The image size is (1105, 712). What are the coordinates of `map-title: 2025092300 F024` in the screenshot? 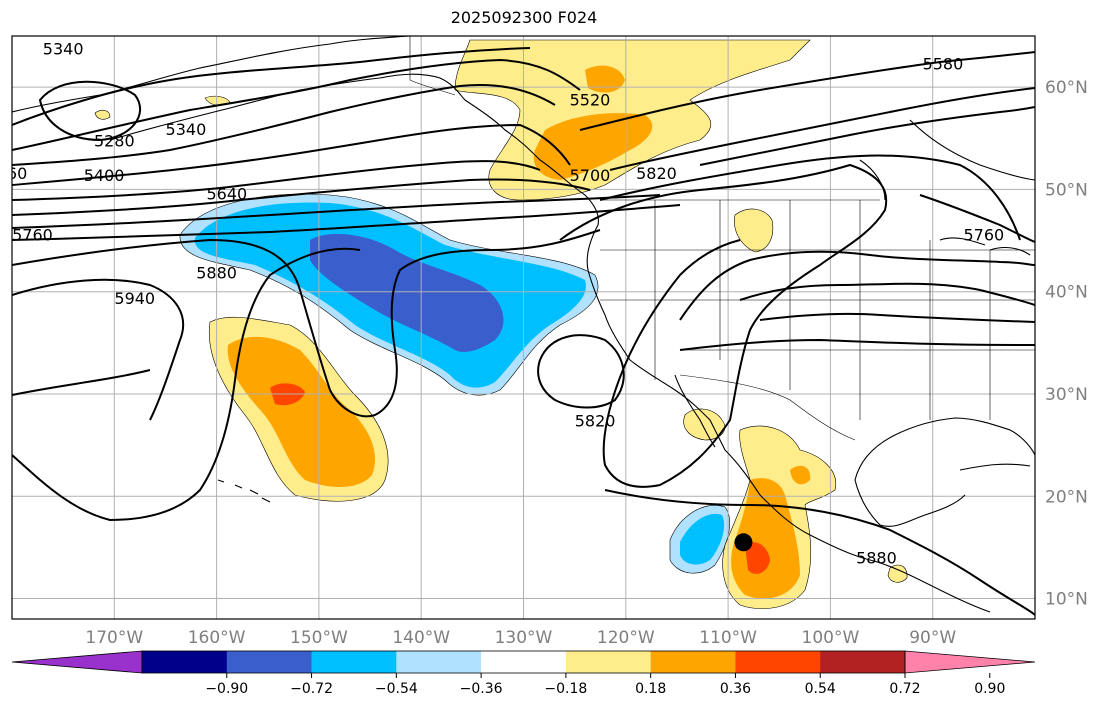 It's located at (524, 17).